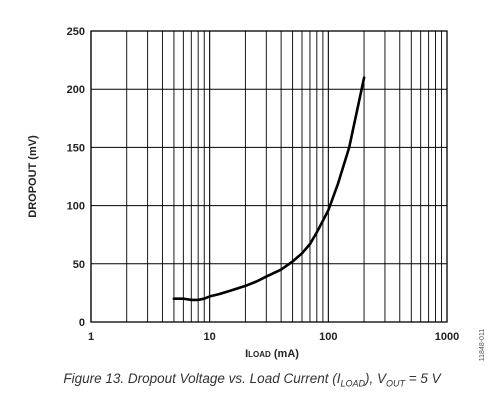 This screenshot has height=404, width=504. What do you see at coordinates (210, 337) in the screenshot?
I see `x-tick-label: 10` at bounding box center [210, 337].